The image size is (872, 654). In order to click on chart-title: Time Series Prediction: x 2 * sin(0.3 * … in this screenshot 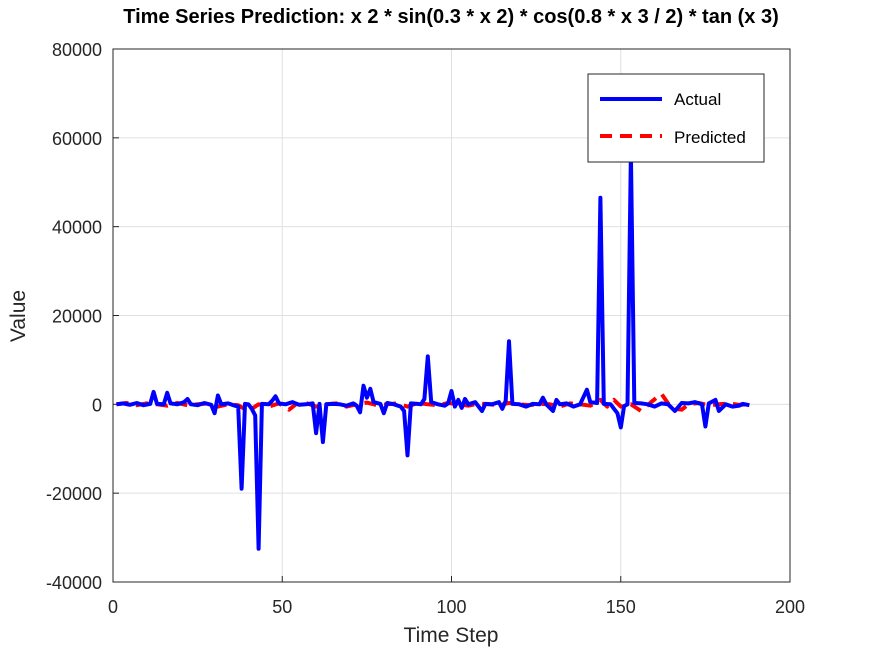, I will do `click(450, 17)`.